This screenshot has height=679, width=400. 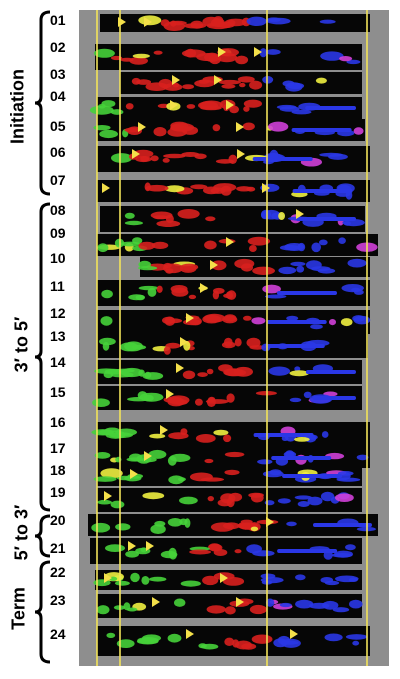 What do you see at coordinates (58, 470) in the screenshot?
I see `row-label-18: 18` at bounding box center [58, 470].